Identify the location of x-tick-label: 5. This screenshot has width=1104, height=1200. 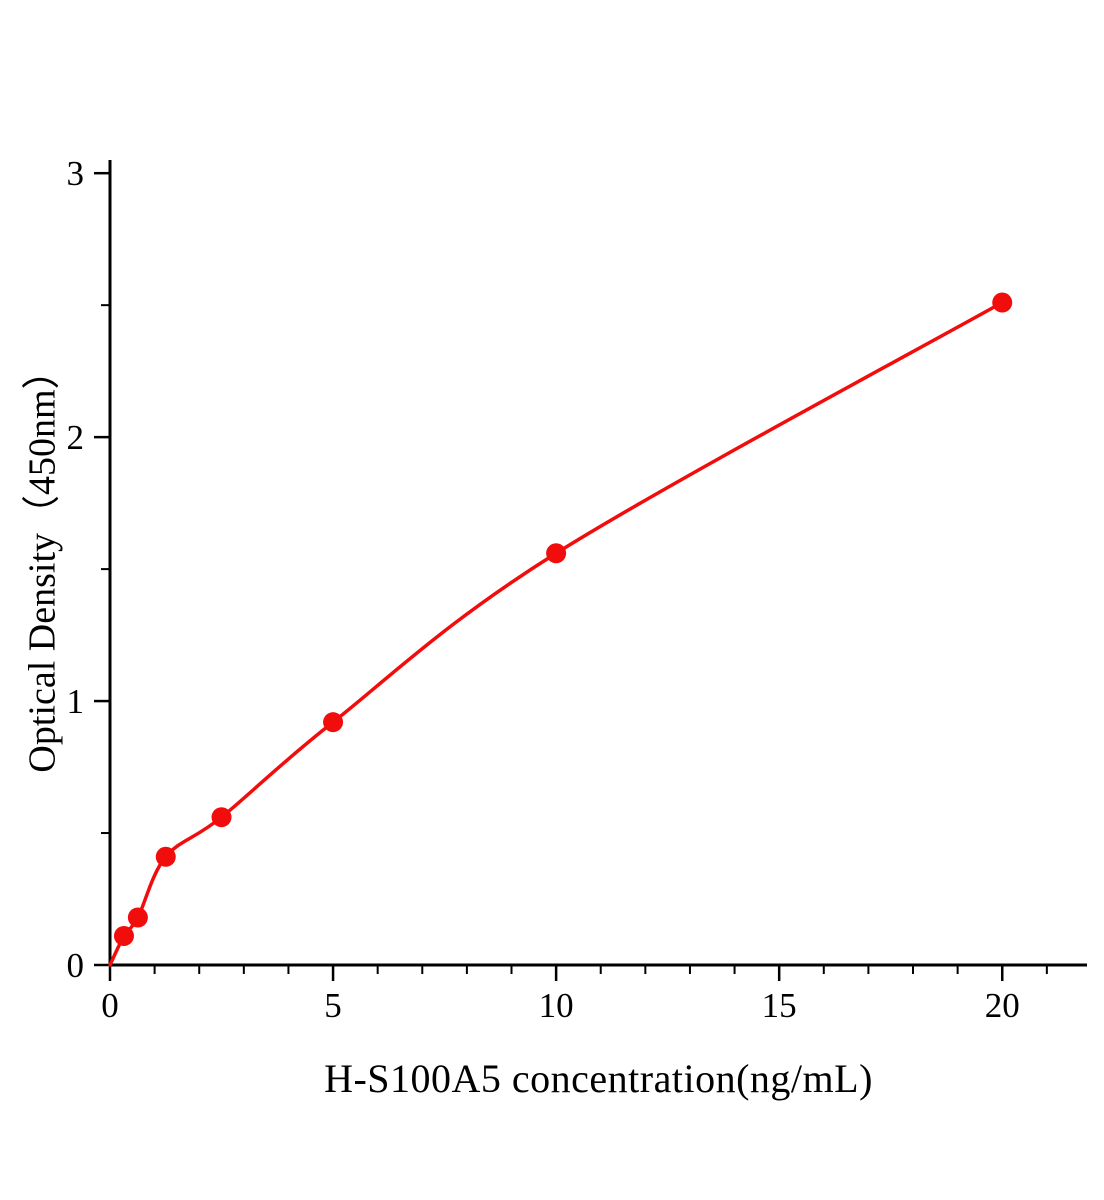
(333, 1005).